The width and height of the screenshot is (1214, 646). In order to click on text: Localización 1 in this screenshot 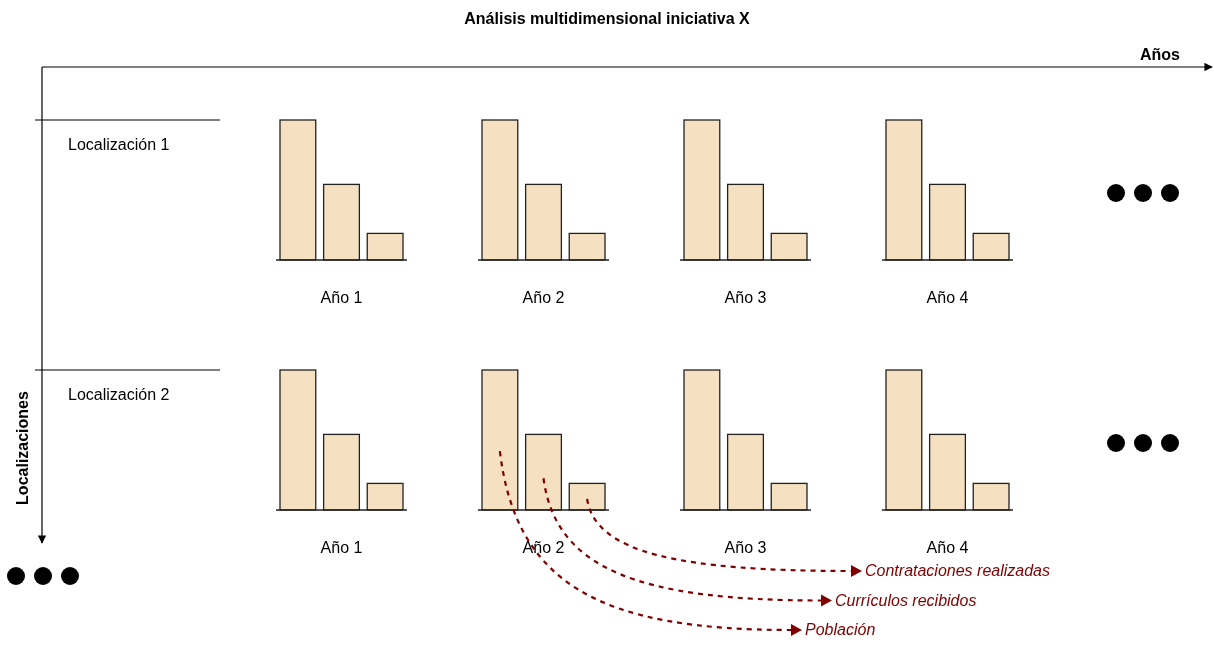, I will do `click(119, 144)`.